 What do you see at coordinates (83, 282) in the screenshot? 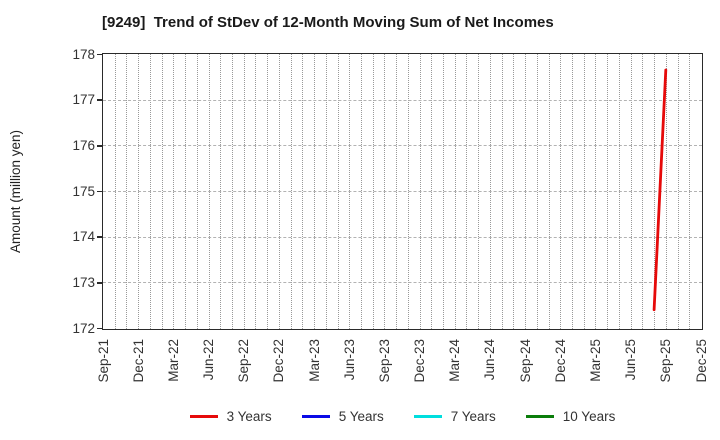
I see `y-tick-label: 173` at bounding box center [83, 282].